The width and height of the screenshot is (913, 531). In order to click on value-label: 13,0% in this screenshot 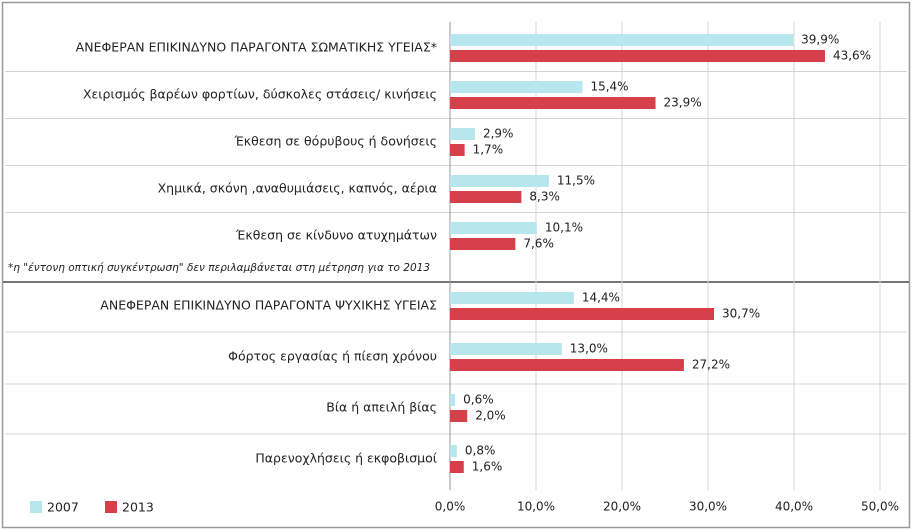, I will do `click(589, 349)`.